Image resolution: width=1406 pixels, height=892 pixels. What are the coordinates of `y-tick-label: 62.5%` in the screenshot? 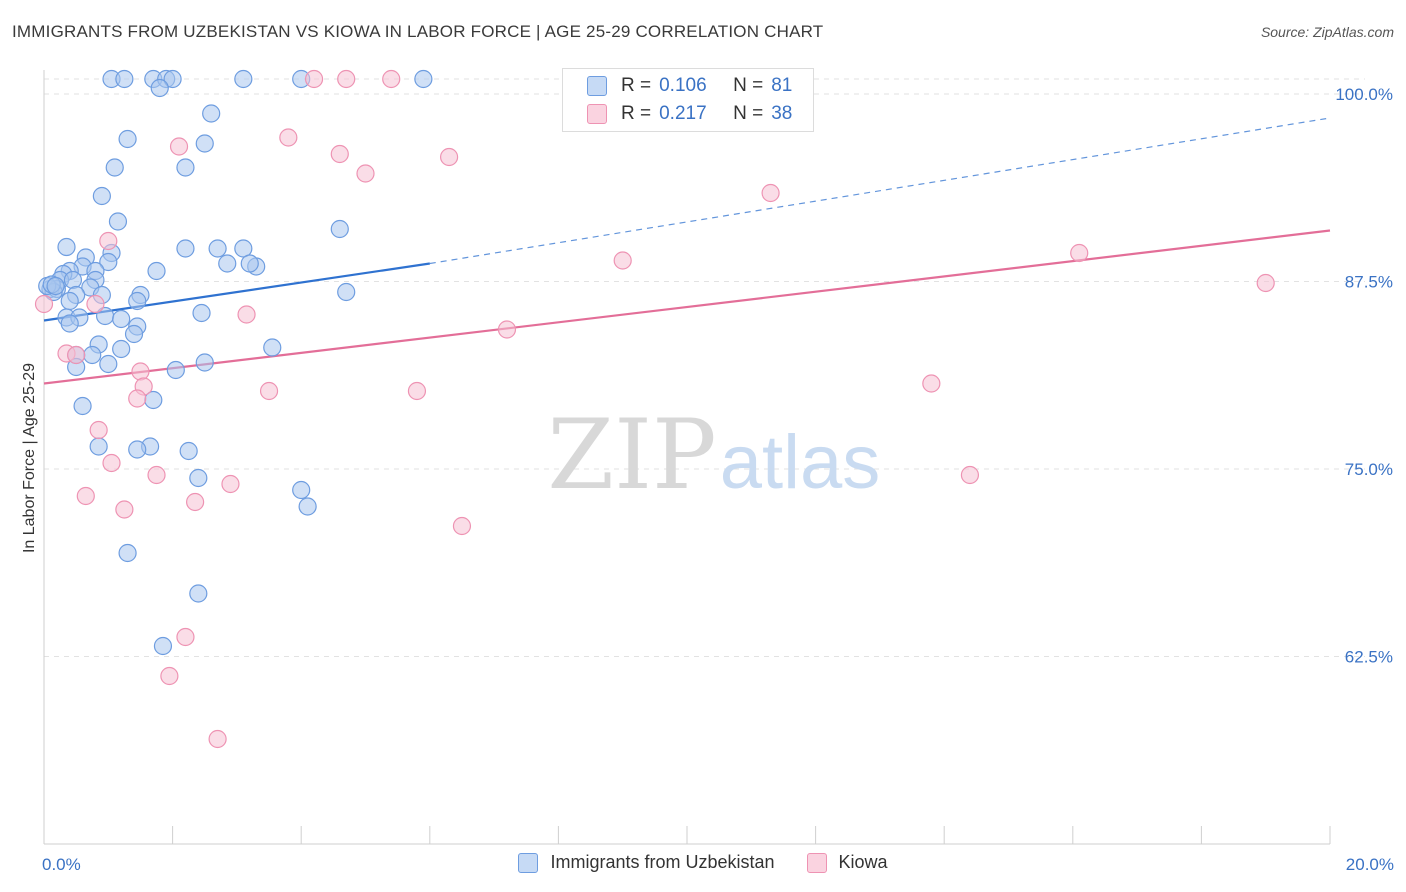 It's located at (1369, 657).